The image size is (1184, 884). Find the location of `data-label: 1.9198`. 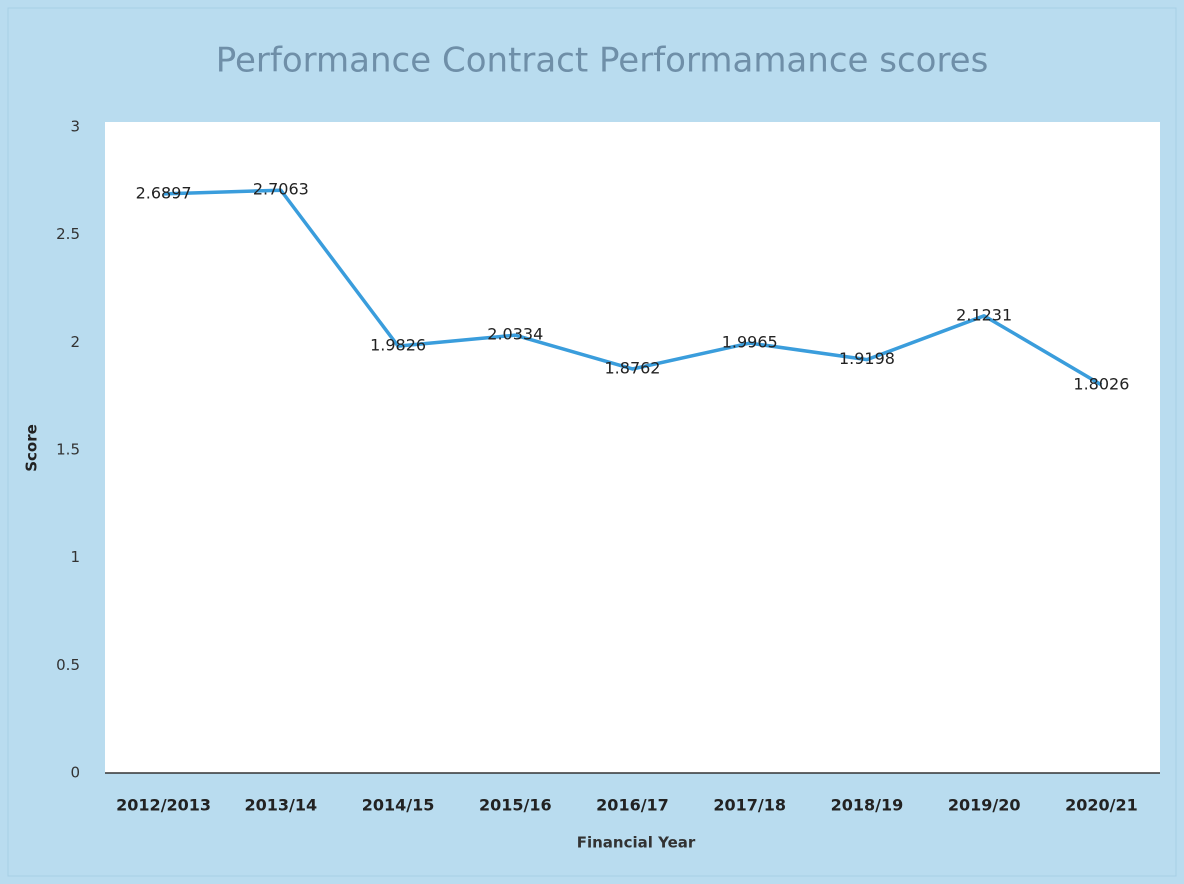

data-label: 1.9198 is located at coordinates (867, 358).